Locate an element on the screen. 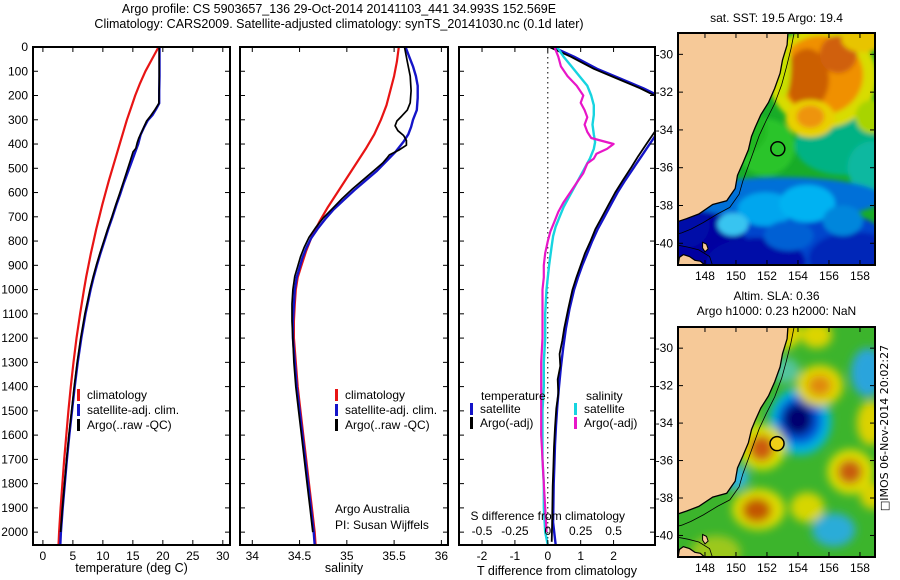  tick-label: 10 is located at coordinates (103, 556).